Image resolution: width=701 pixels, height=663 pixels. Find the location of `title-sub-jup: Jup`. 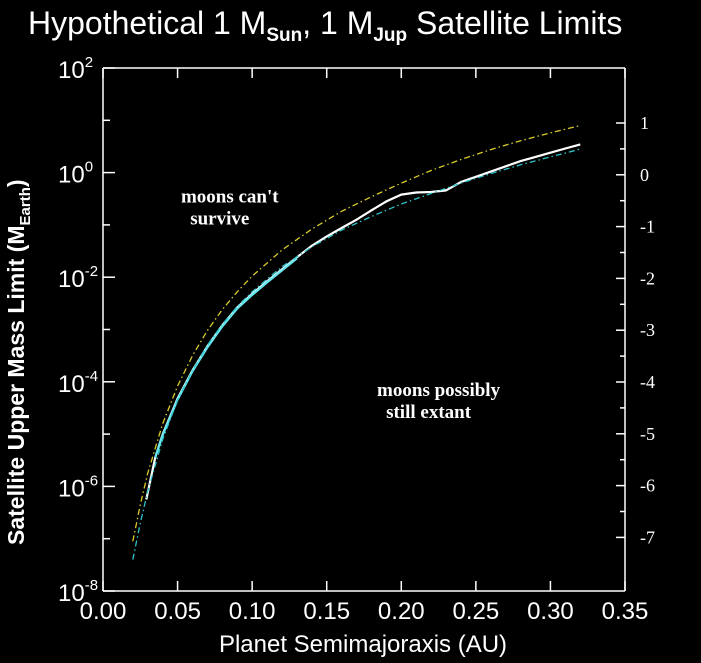

title-sub-jup: Jup is located at coordinates (390, 35).